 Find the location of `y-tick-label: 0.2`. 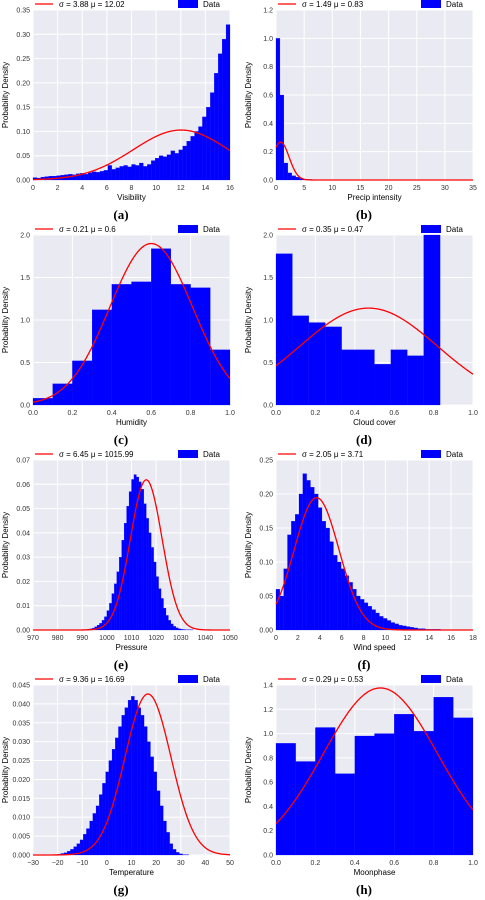

y-tick-label: 0.2 is located at coordinates (268, 831).